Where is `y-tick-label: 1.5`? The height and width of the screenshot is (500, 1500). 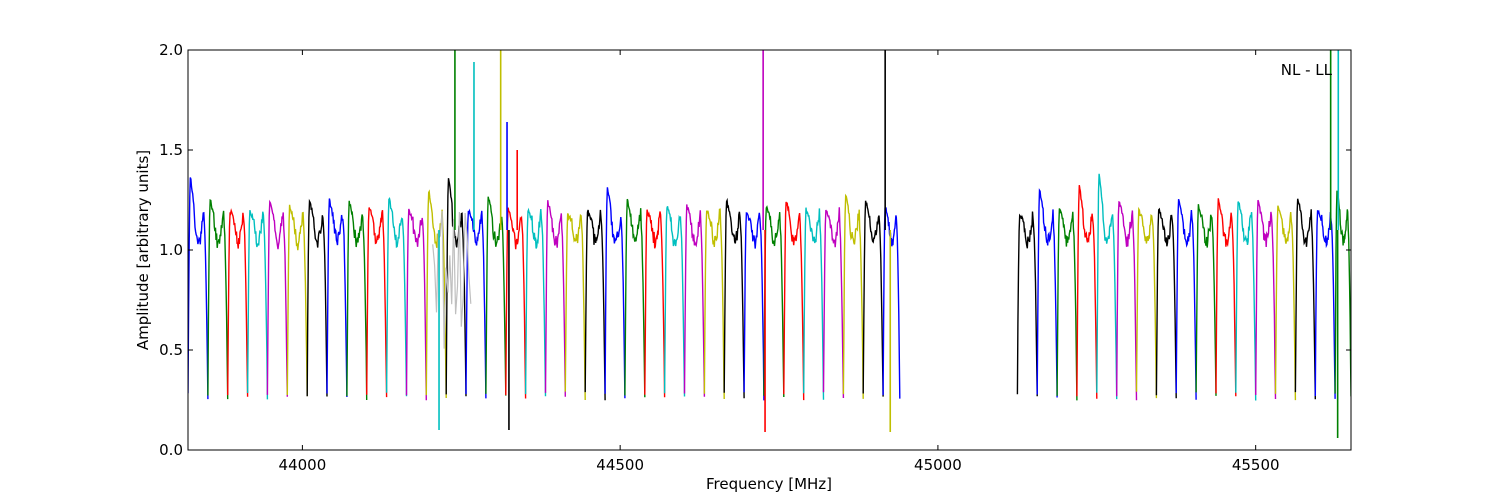
y-tick-label: 1.5 is located at coordinates (171, 150).